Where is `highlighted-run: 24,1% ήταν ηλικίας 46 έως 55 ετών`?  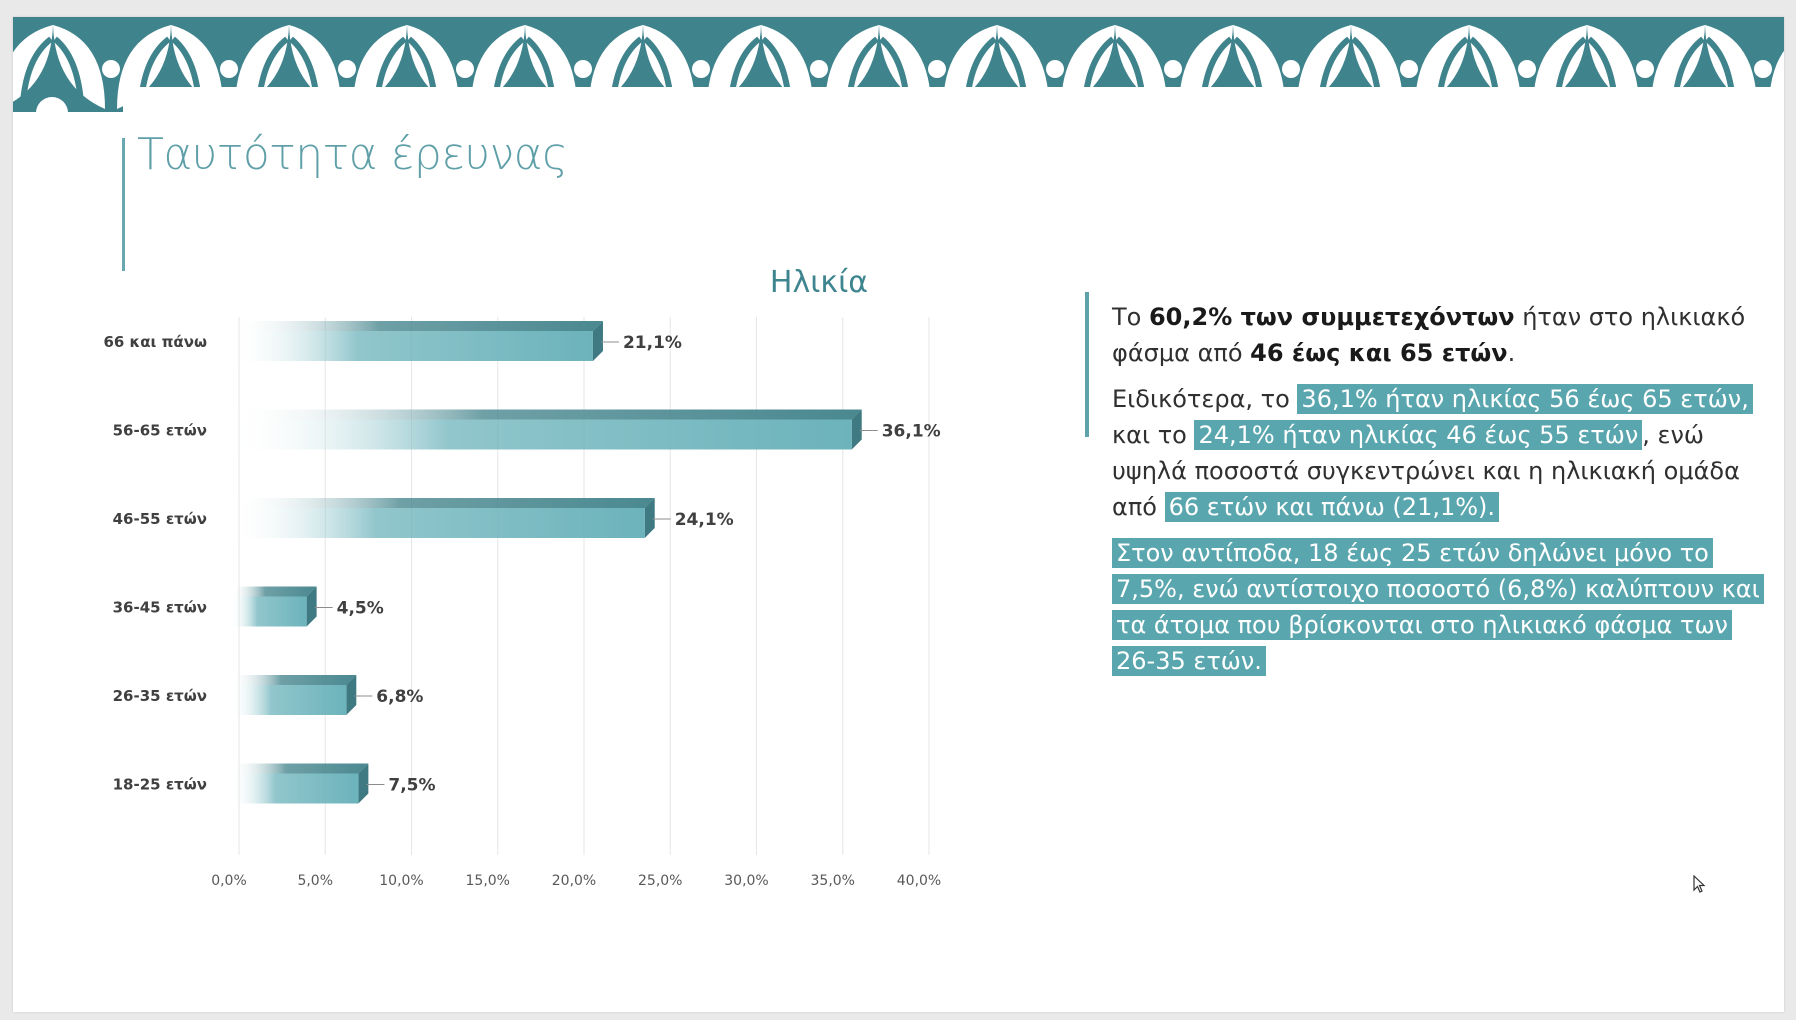 highlighted-run: 24,1% ήταν ηλικίας 46 έως 55 ετών is located at coordinates (1418, 435).